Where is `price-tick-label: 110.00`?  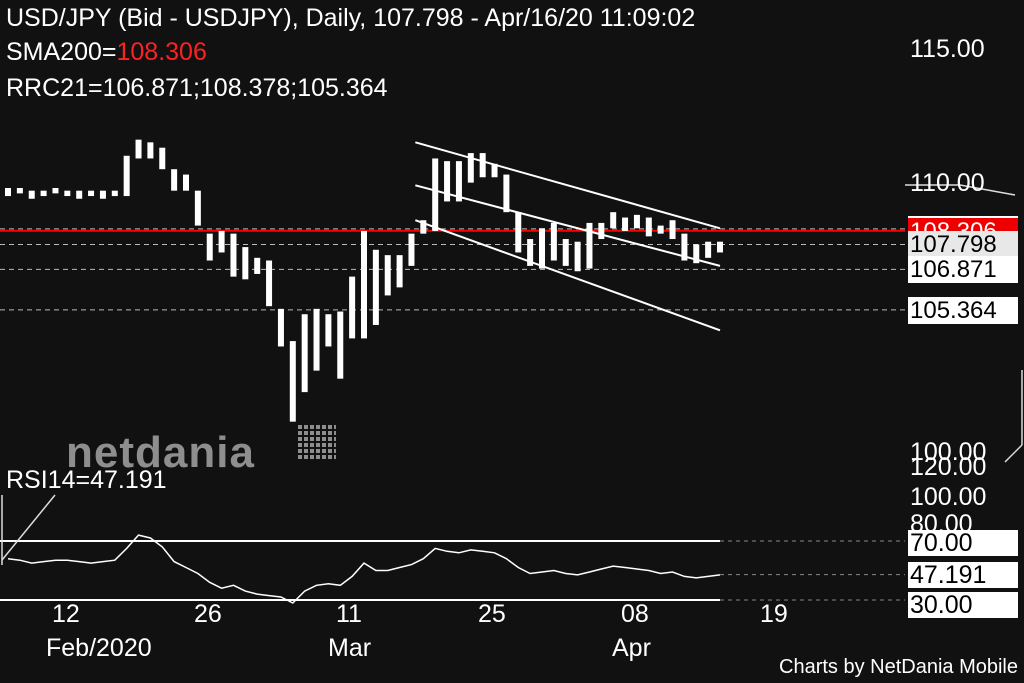 price-tick-label: 110.00 is located at coordinates (947, 183).